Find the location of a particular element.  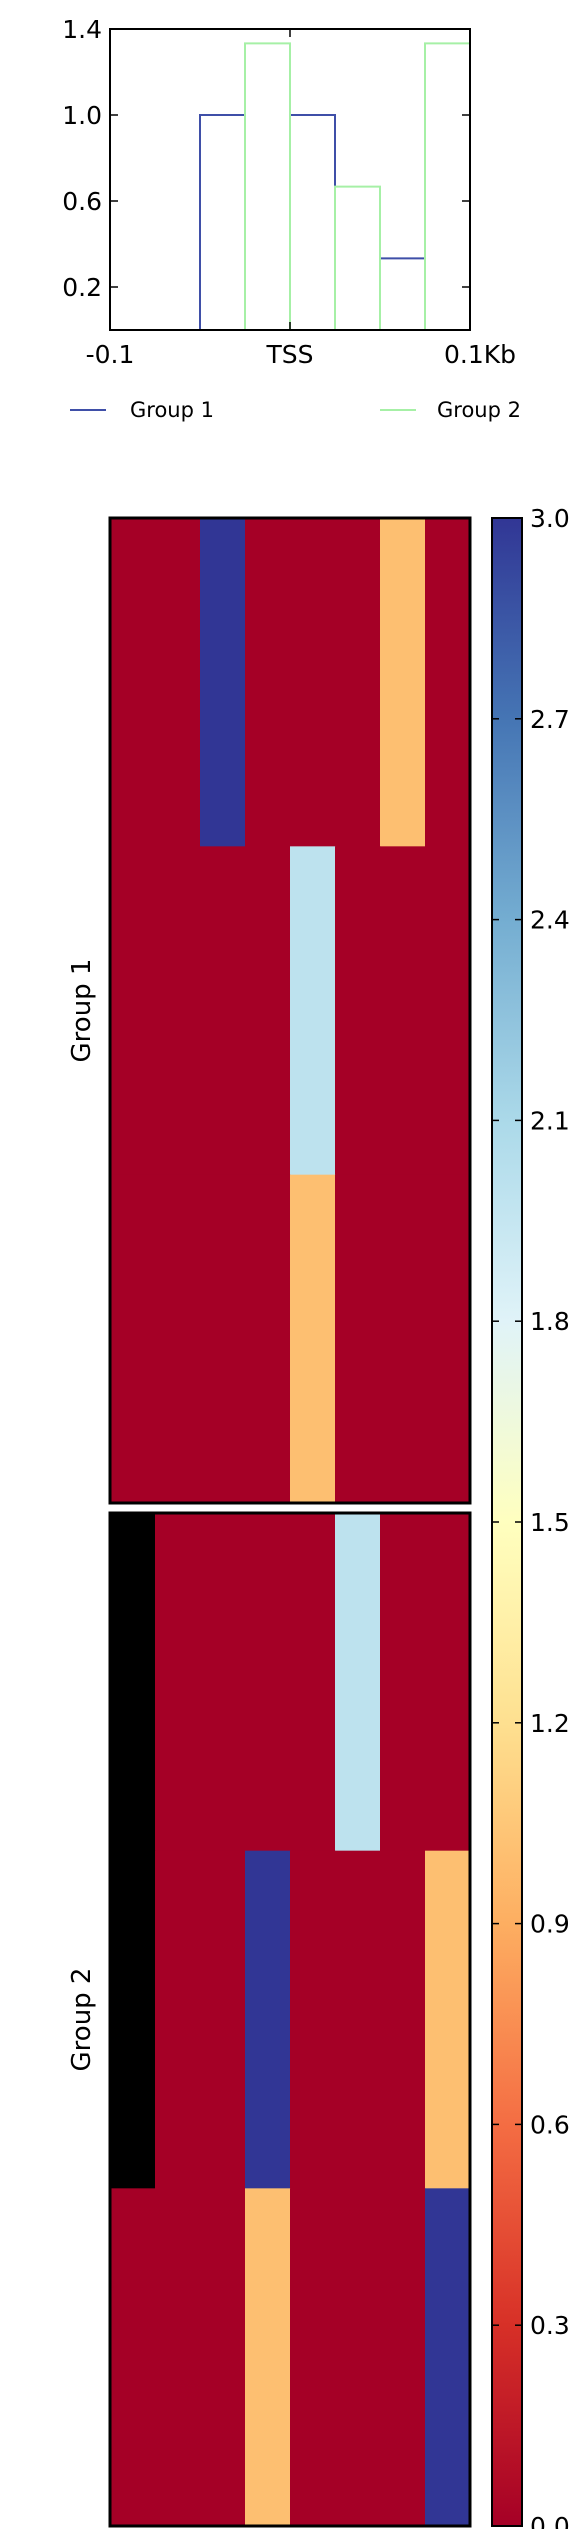

colorbar-tick-label: 0.9 is located at coordinates (550, 1924).